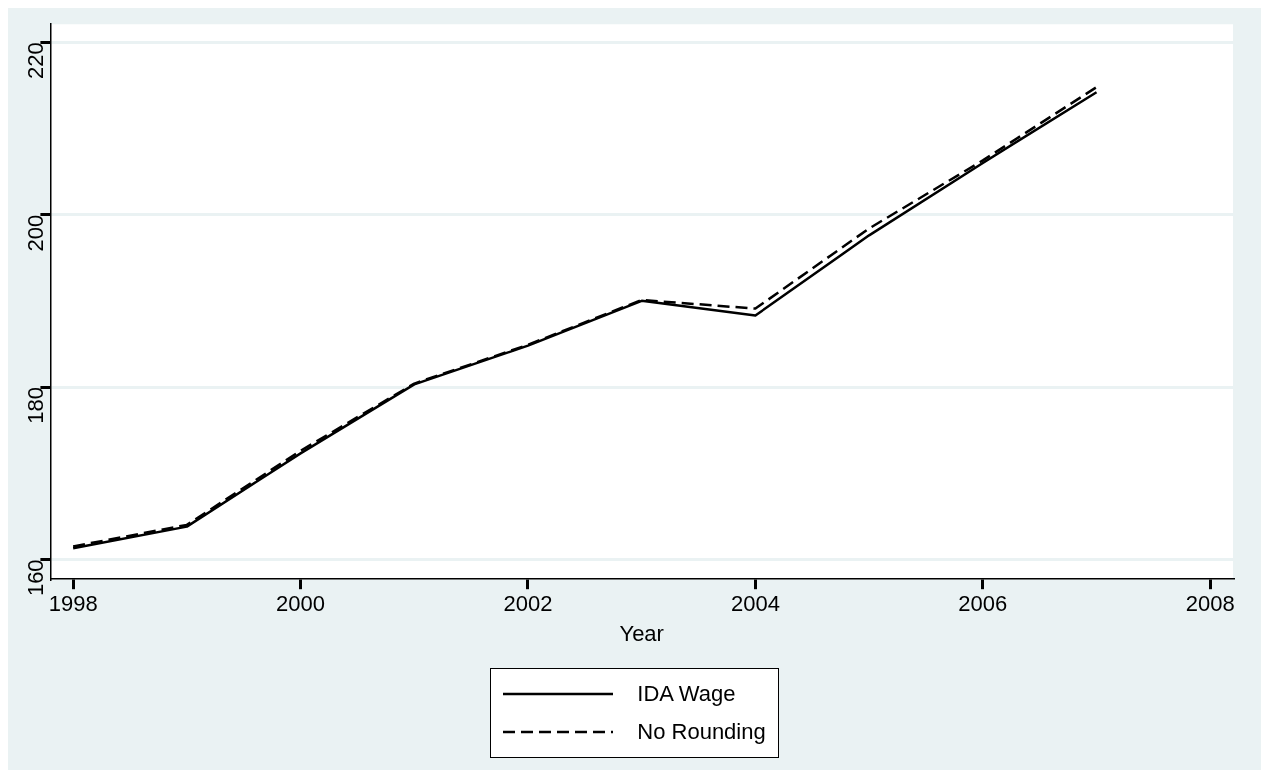  Describe the element at coordinates (528, 604) in the screenshot. I see `x-tick-label: 2002` at that location.